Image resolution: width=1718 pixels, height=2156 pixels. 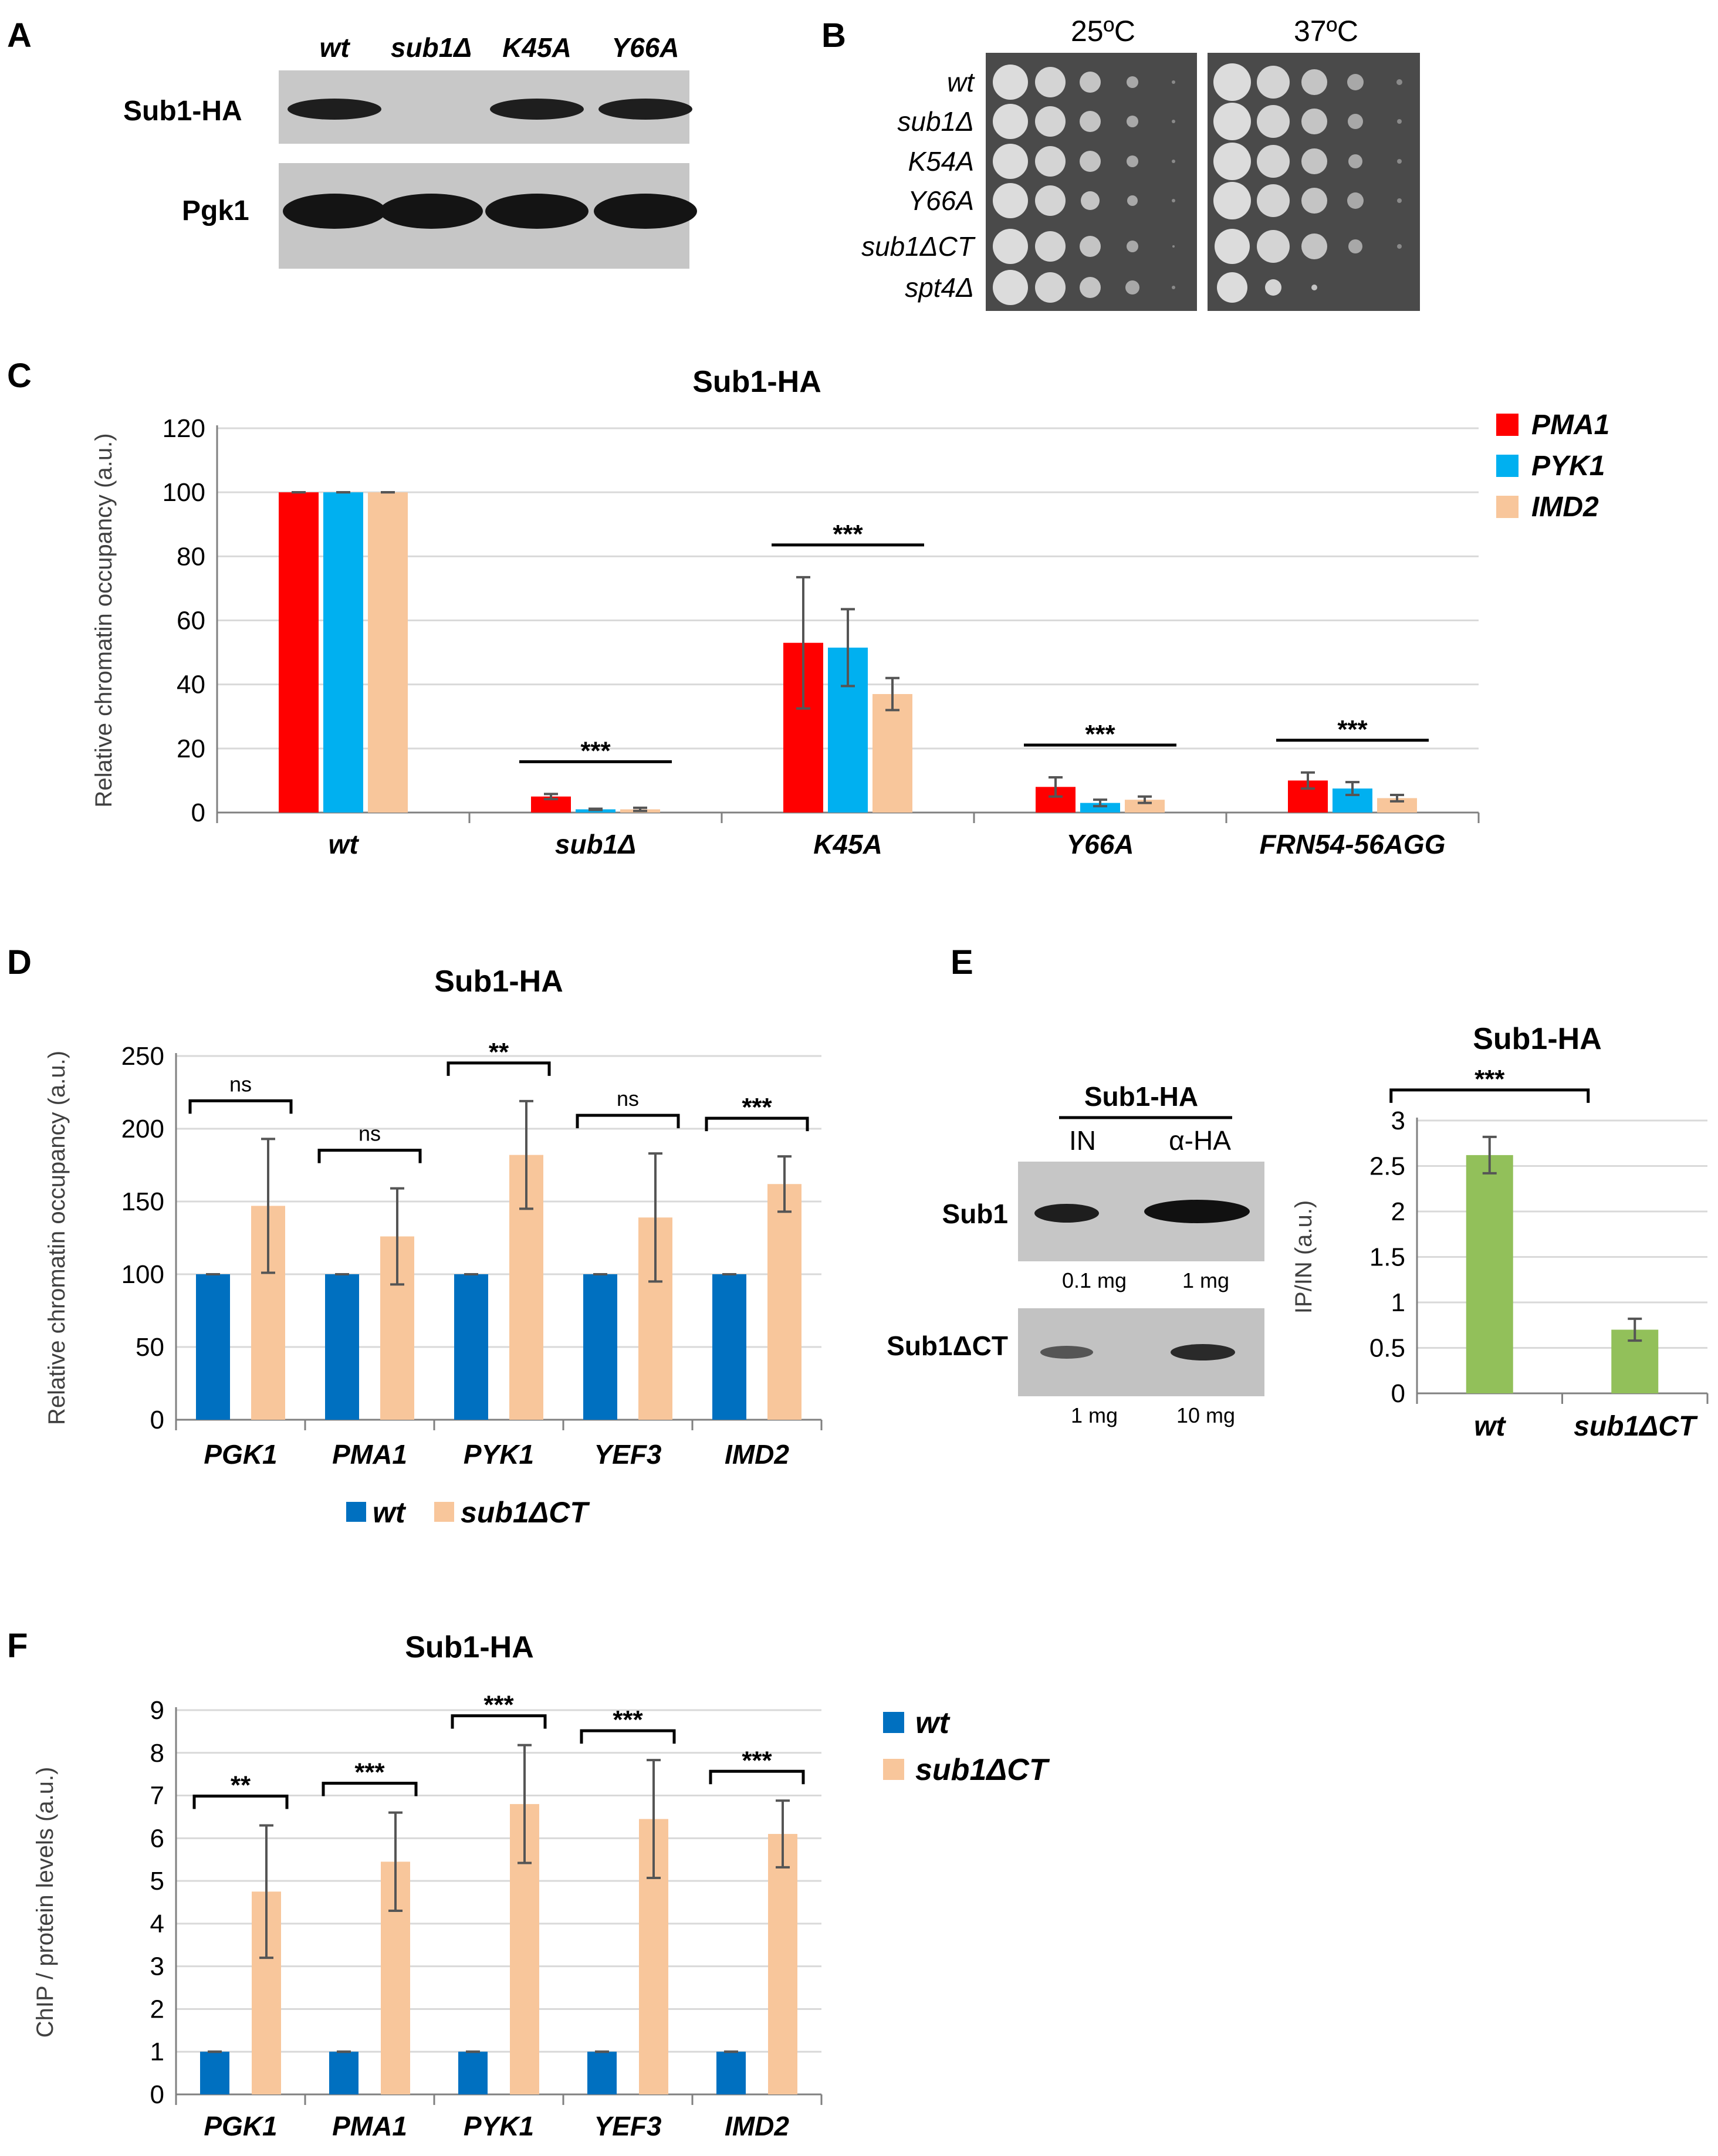 I want to click on legend-label: sub1ΔCT, so click(x=525, y=1512).